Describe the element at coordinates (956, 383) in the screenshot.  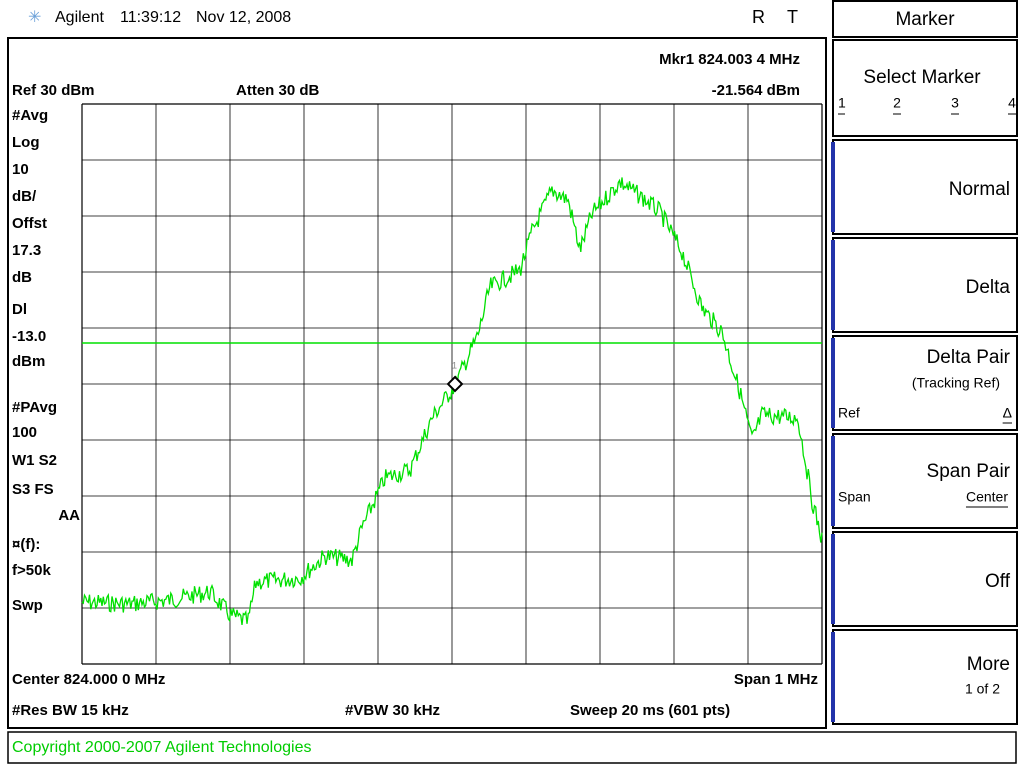
I see `key-label: (Tracking Ref)` at that location.